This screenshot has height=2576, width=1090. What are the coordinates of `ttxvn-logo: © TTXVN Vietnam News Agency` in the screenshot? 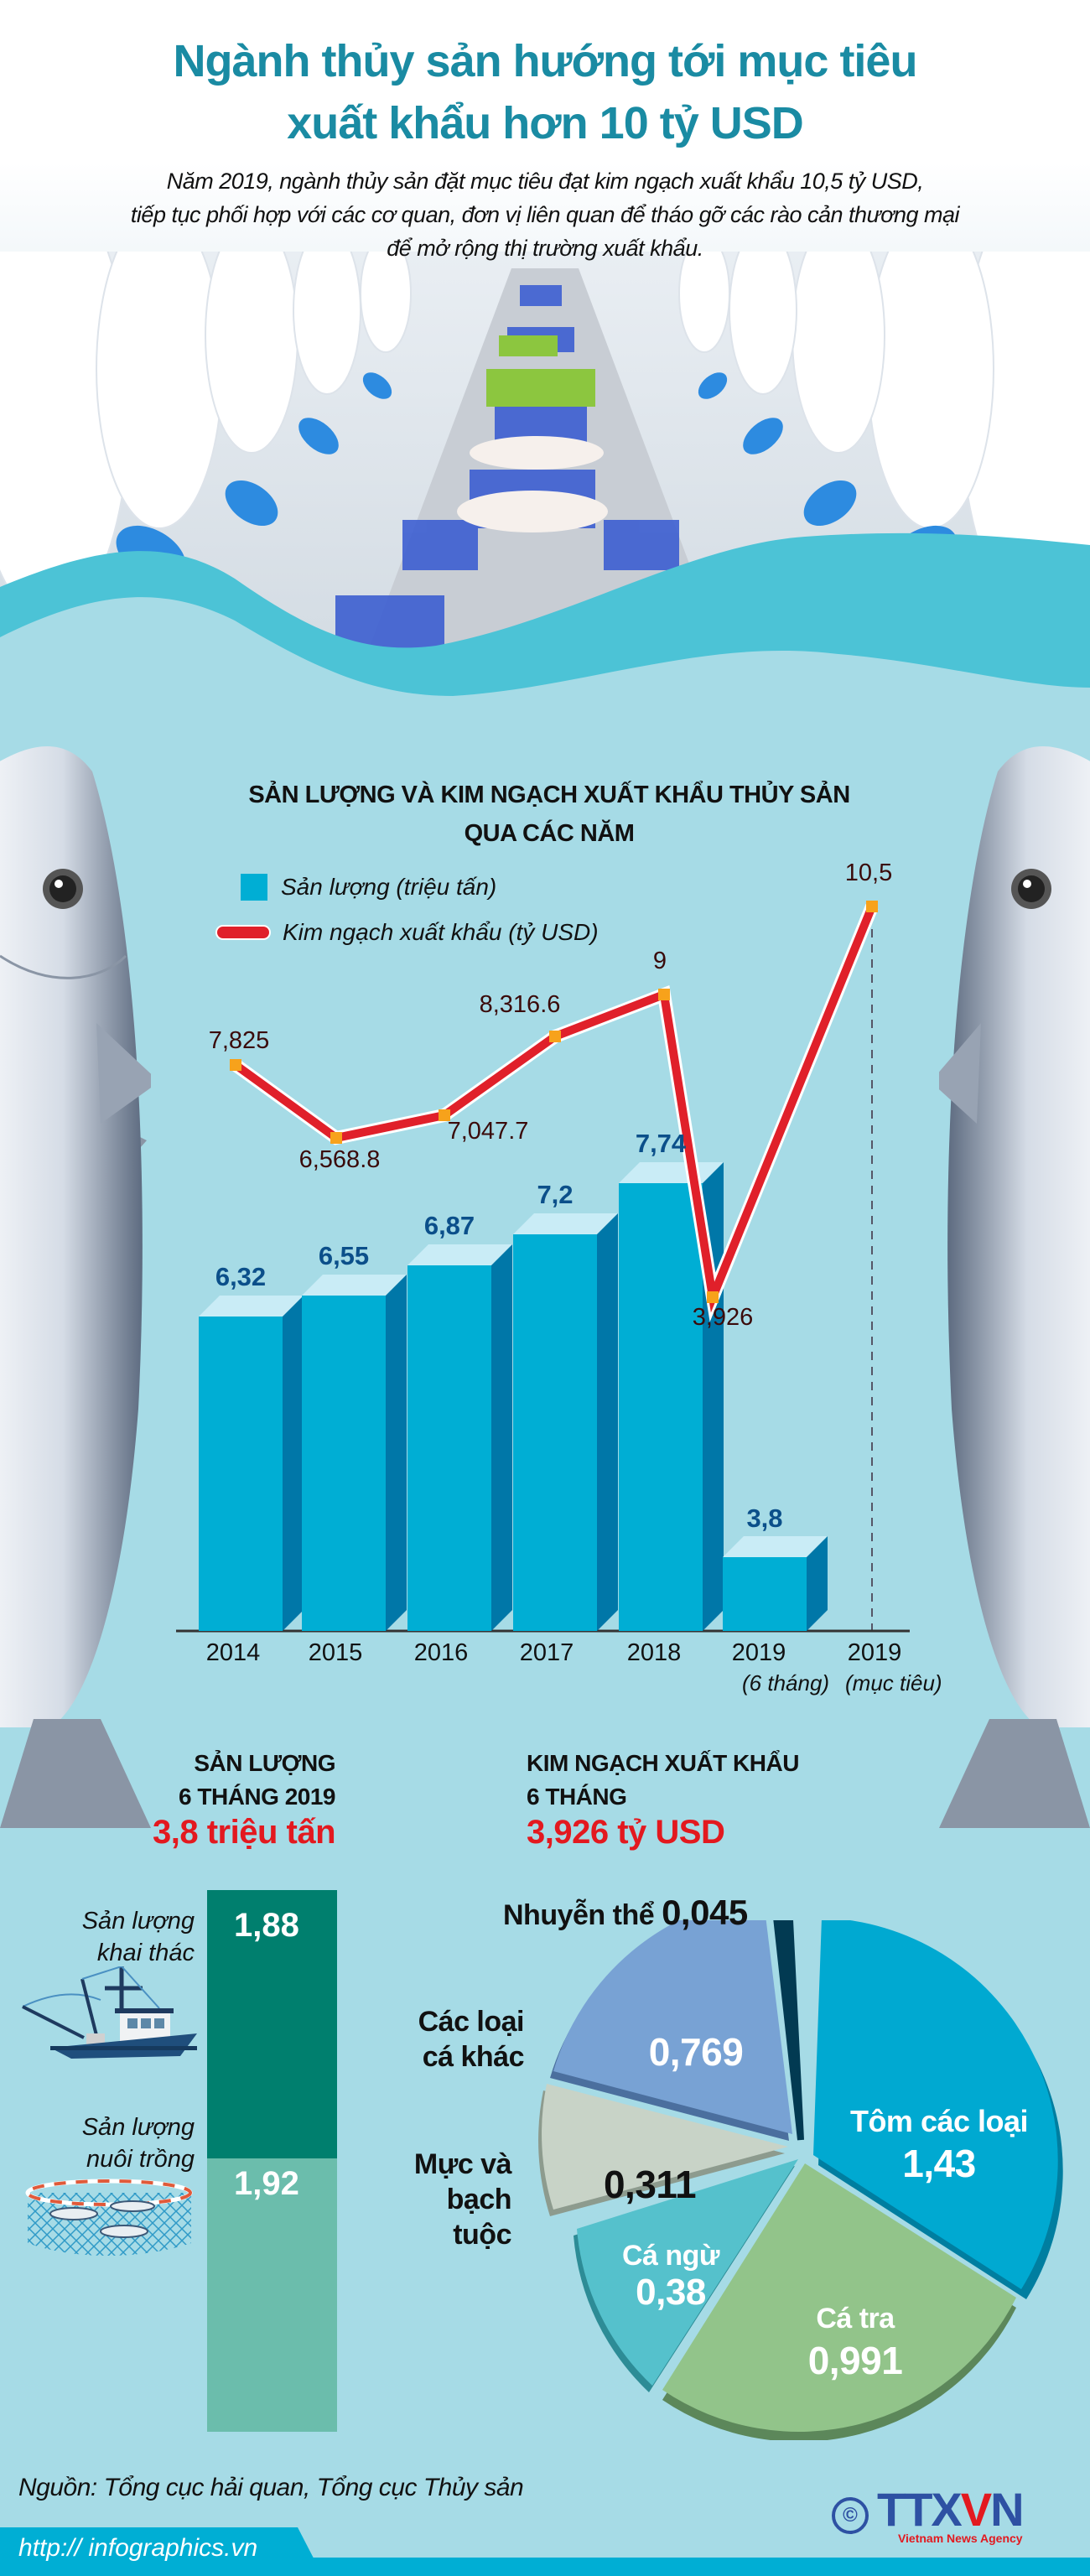 It's located at (928, 2514).